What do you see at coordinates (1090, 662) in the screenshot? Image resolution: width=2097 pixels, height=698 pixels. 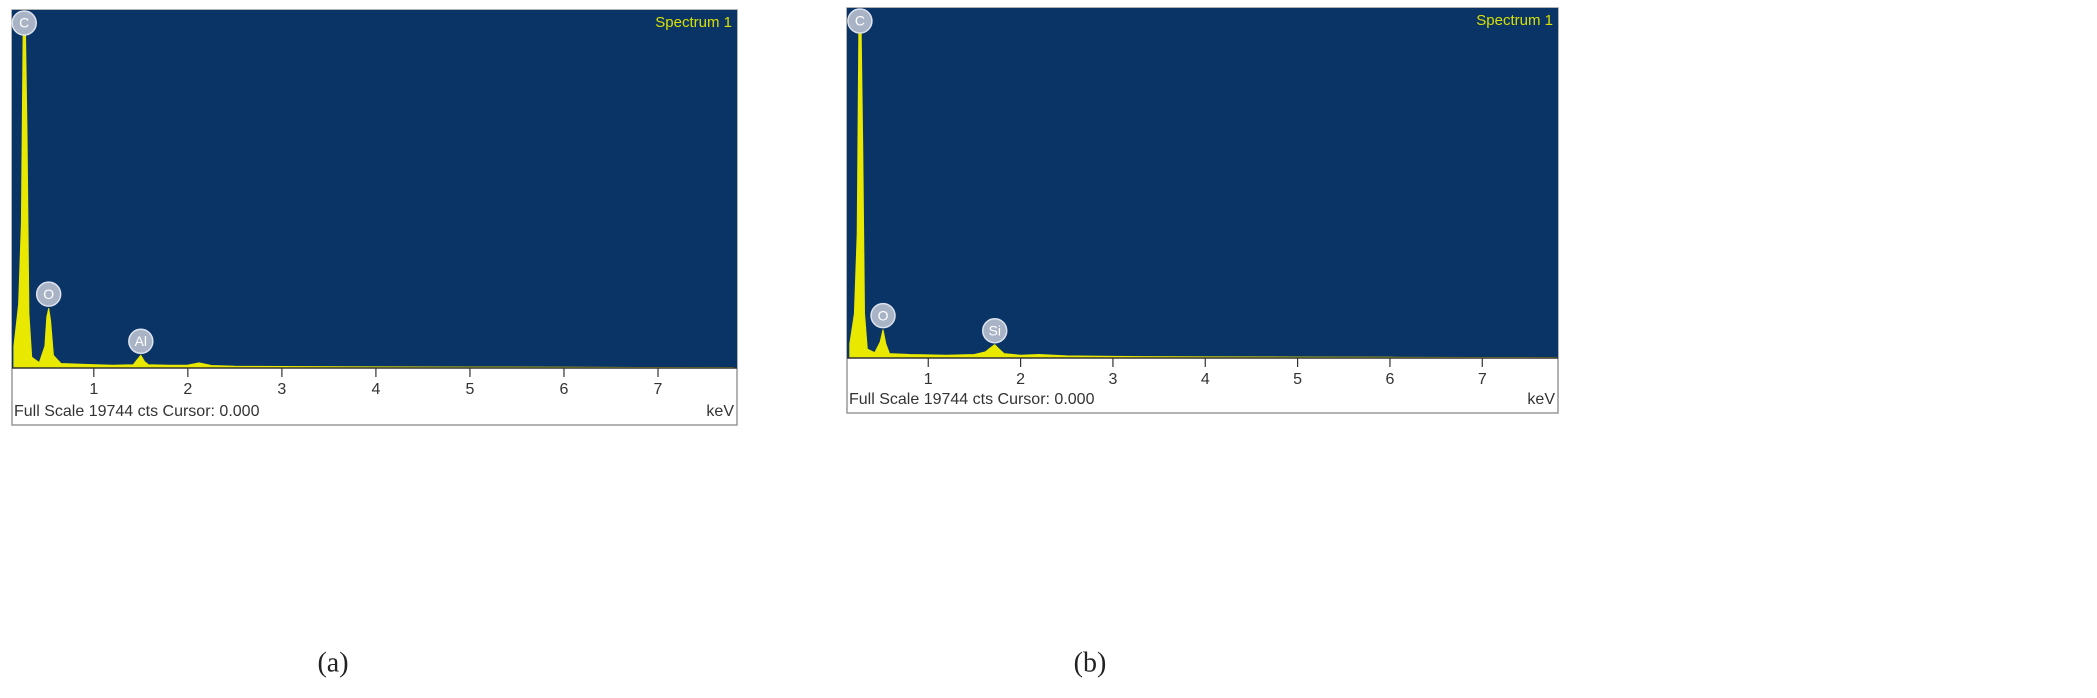 I see `caption: (b)` at bounding box center [1090, 662].